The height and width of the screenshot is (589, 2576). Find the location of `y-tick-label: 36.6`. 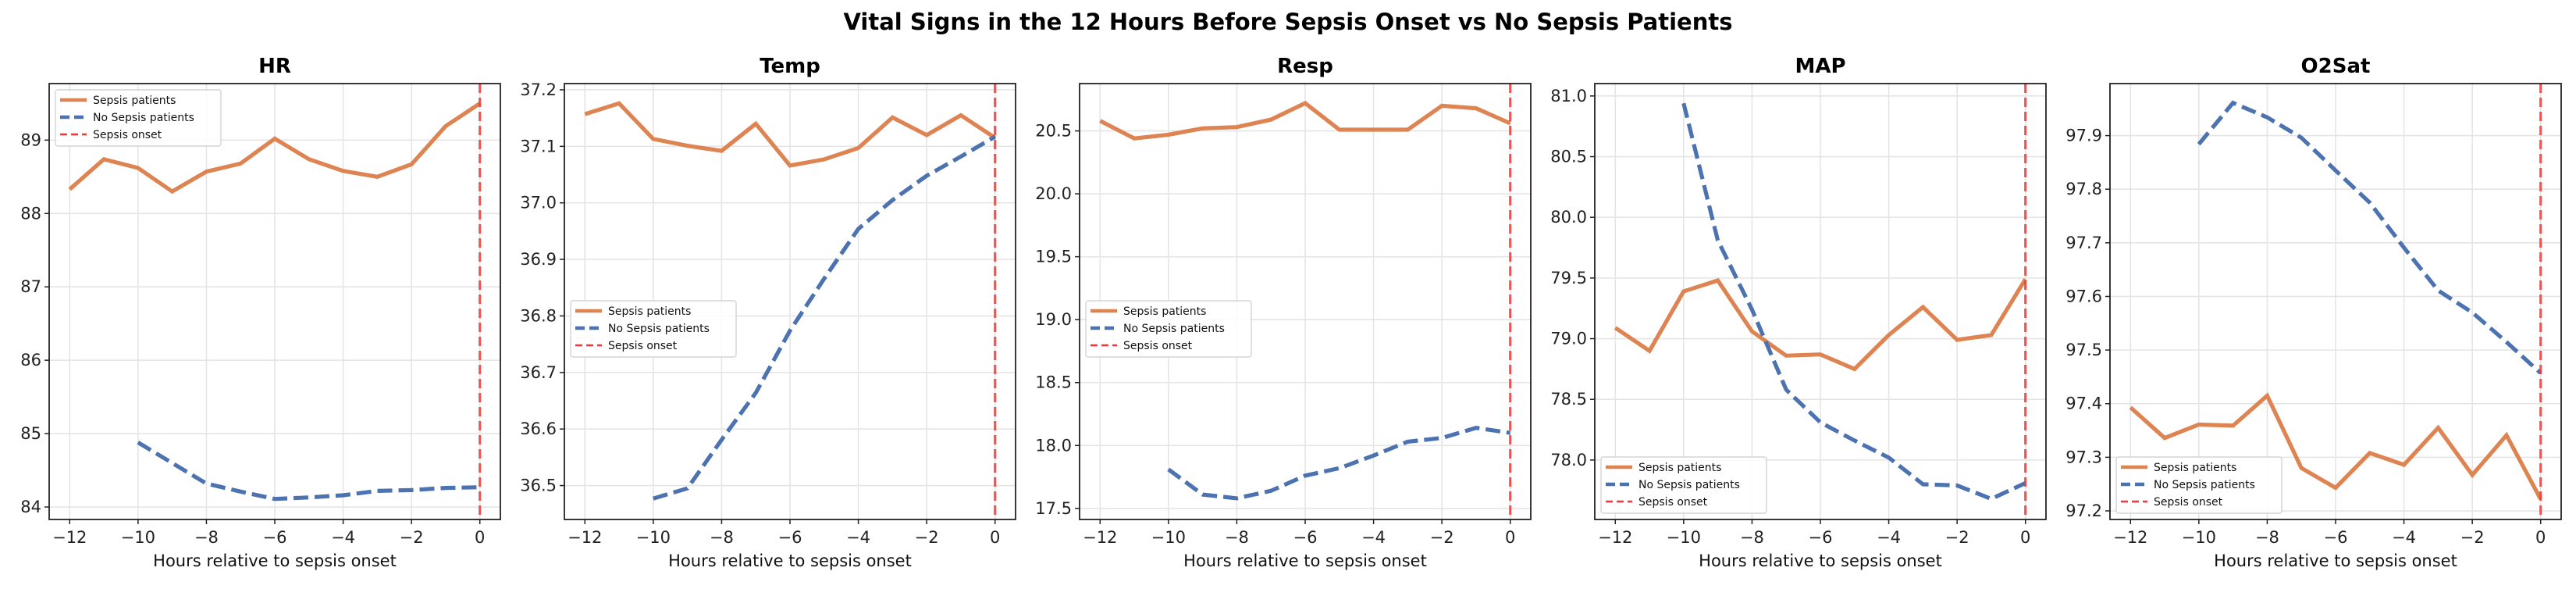

y-tick-label: 36.6 is located at coordinates (538, 428).